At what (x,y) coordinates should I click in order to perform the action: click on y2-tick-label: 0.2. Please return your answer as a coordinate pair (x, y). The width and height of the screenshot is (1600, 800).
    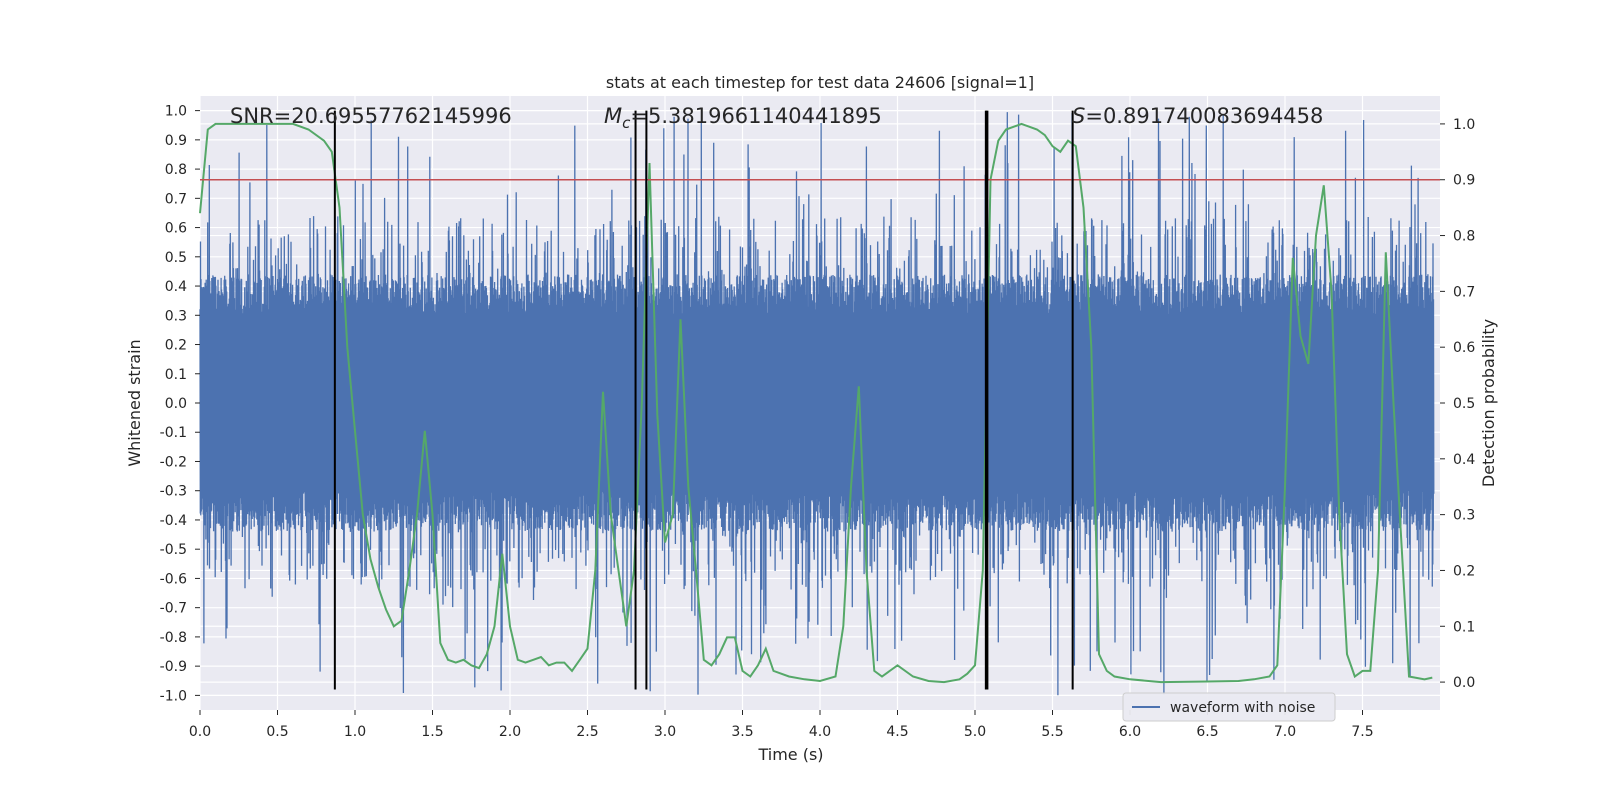
    Looking at the image, I should click on (1464, 571).